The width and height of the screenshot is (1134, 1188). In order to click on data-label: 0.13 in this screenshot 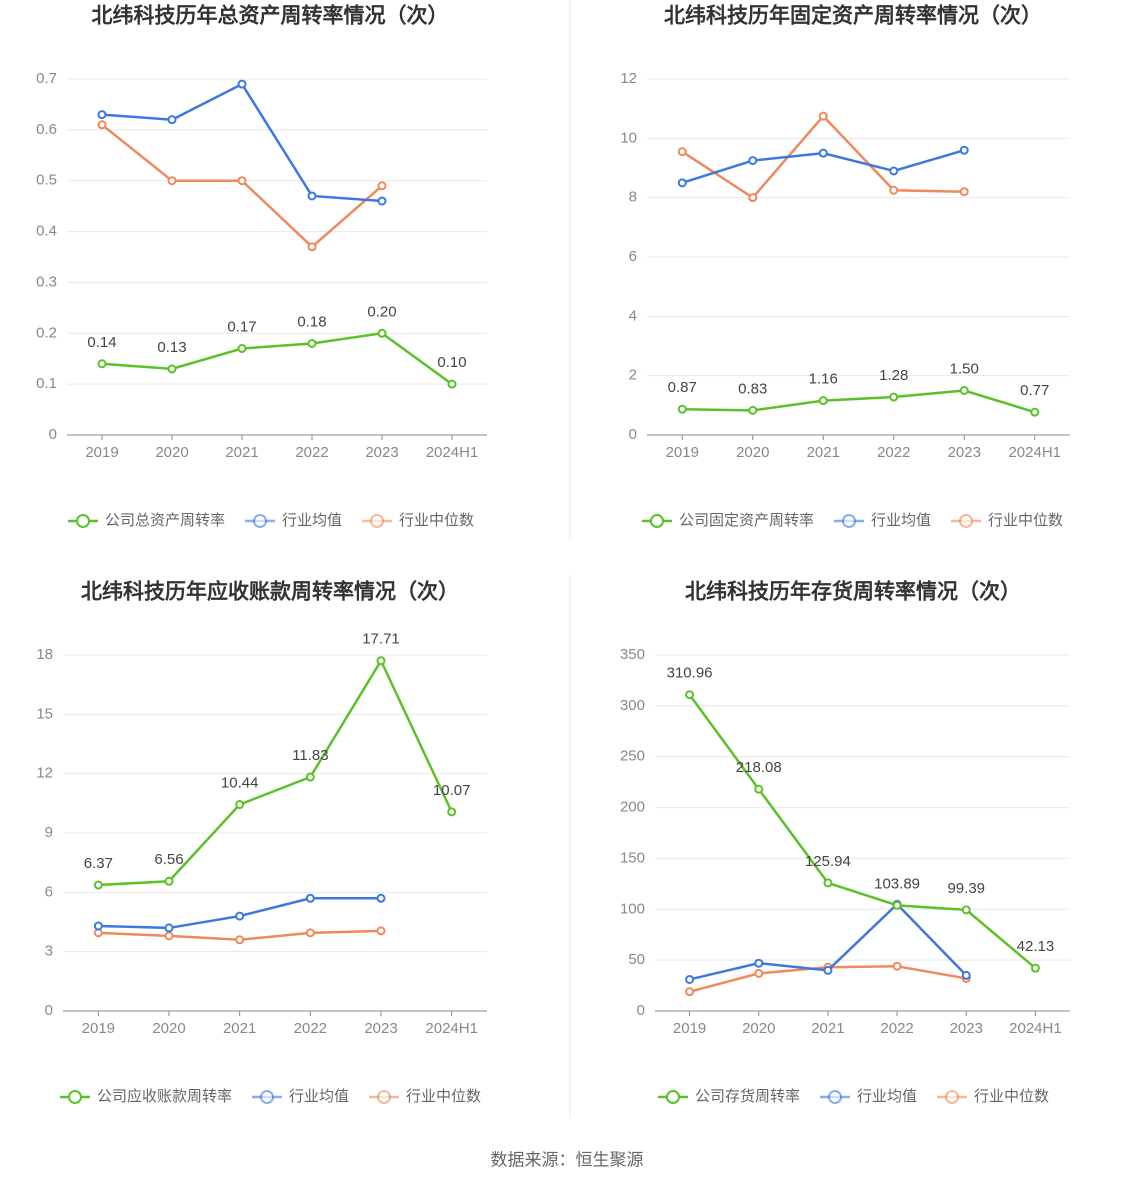, I will do `click(171, 347)`.